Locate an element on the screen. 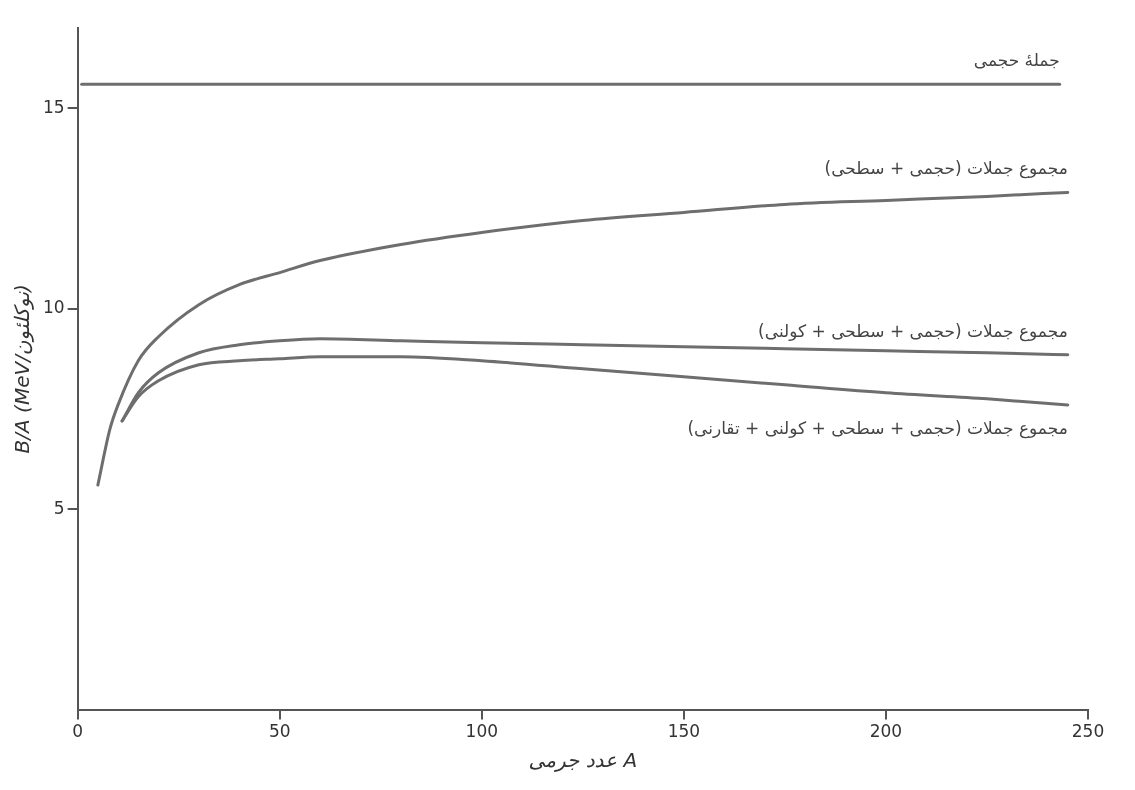  y-tick-label: 5 is located at coordinates (59, 507).